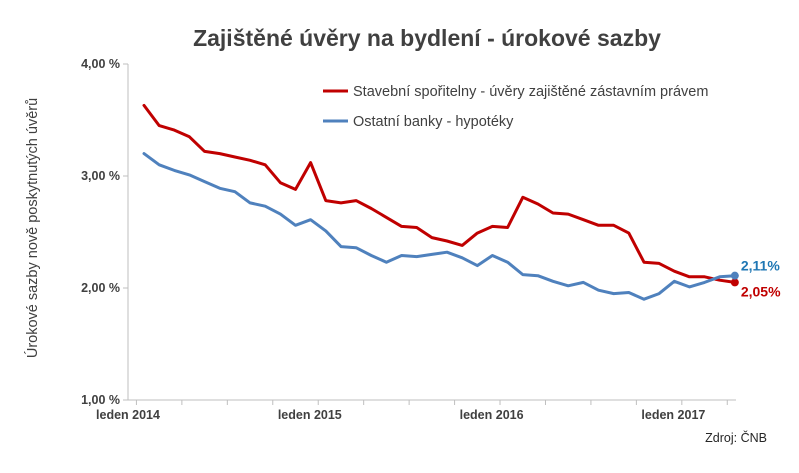  I want to click on y-tick-label: 4,00 %, so click(100, 64).